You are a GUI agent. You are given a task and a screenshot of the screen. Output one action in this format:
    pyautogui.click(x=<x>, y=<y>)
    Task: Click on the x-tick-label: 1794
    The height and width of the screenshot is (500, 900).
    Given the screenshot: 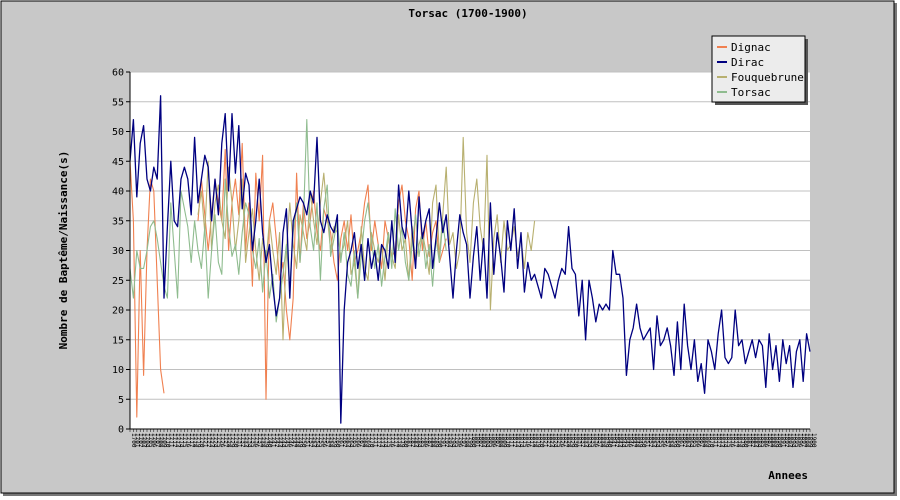 What is the action you would take?
    pyautogui.click(x=453, y=440)
    